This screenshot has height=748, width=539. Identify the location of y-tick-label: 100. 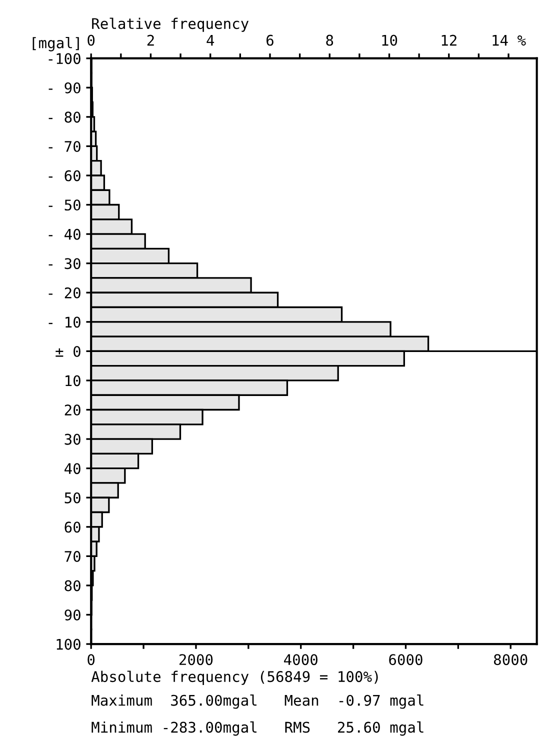
(68, 644).